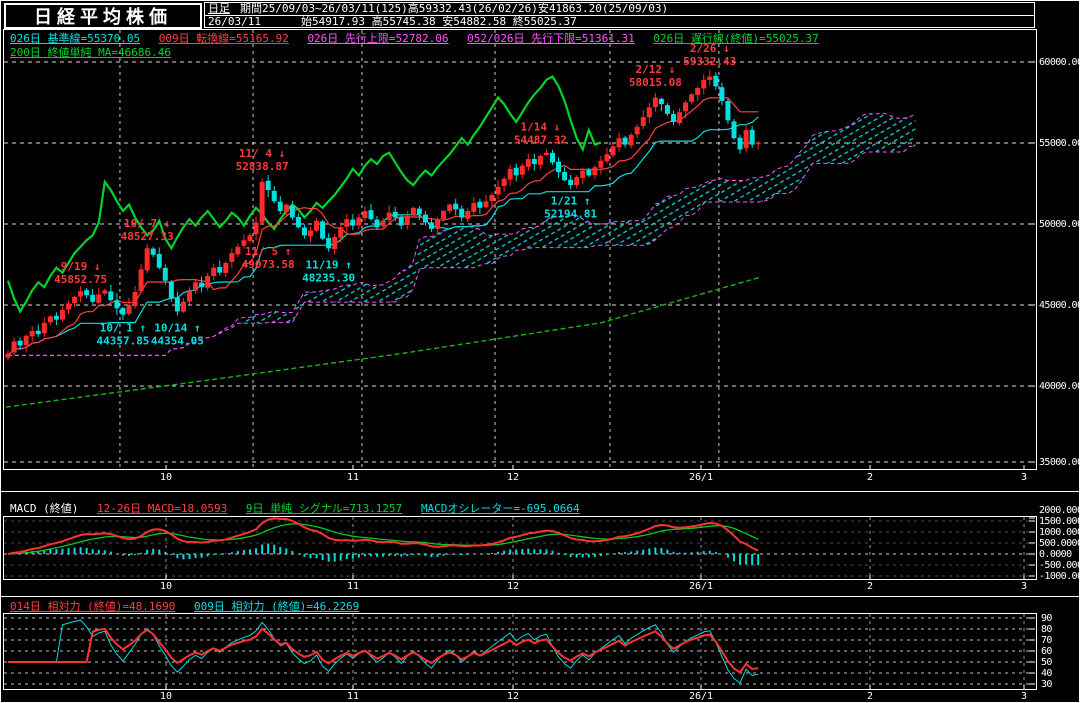  I want to click on rsi-panel, so click(520, 651).